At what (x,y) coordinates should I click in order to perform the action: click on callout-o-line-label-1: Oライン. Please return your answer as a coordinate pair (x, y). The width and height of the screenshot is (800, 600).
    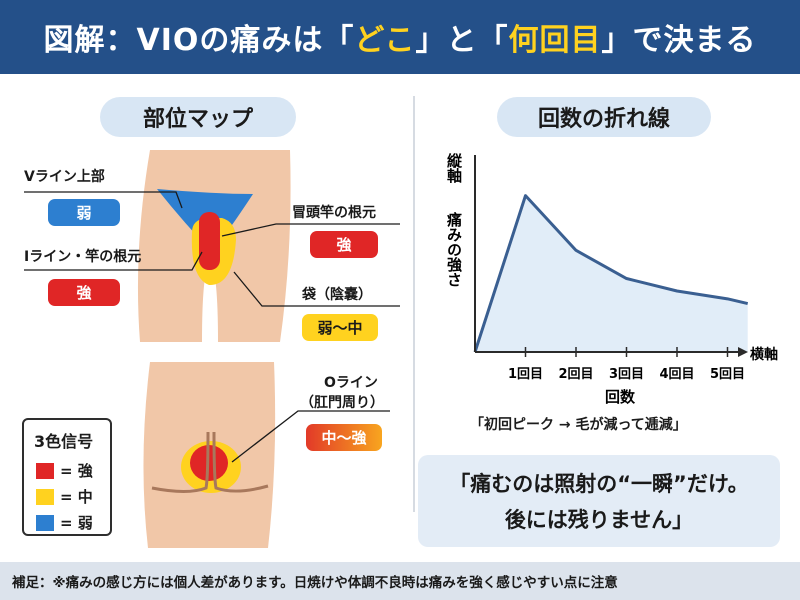
    Looking at the image, I should click on (351, 383).